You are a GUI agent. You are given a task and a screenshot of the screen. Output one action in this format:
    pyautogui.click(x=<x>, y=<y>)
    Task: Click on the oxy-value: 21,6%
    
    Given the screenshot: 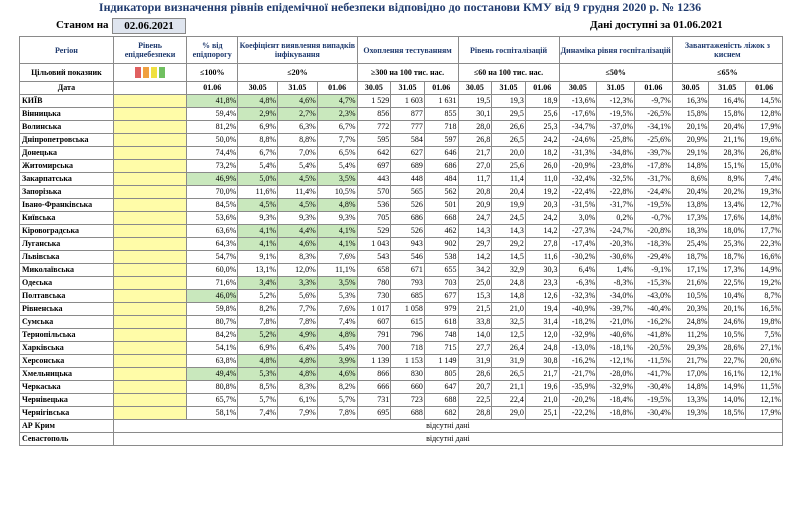 What is the action you would take?
    pyautogui.click(x=690, y=283)
    